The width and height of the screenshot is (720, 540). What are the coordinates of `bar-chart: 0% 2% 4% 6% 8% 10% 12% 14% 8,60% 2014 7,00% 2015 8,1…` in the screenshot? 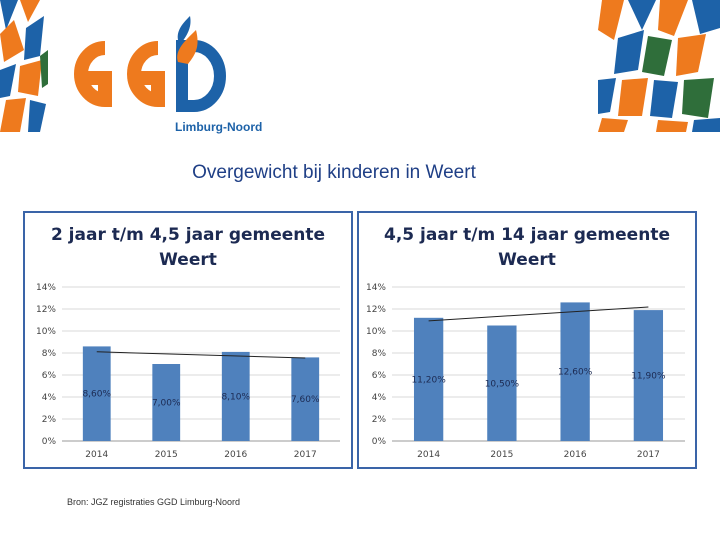 It's located at (188, 371).